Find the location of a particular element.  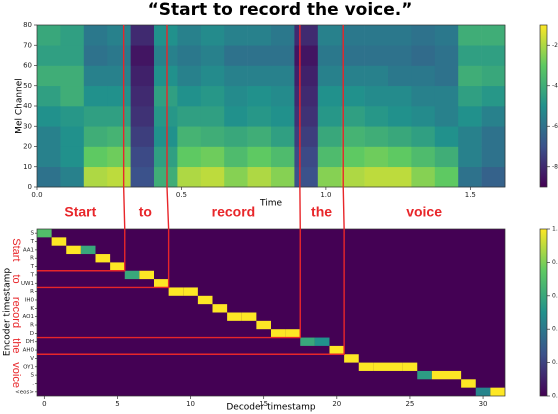

y-tick-label: OY1 is located at coordinates (28, 367).